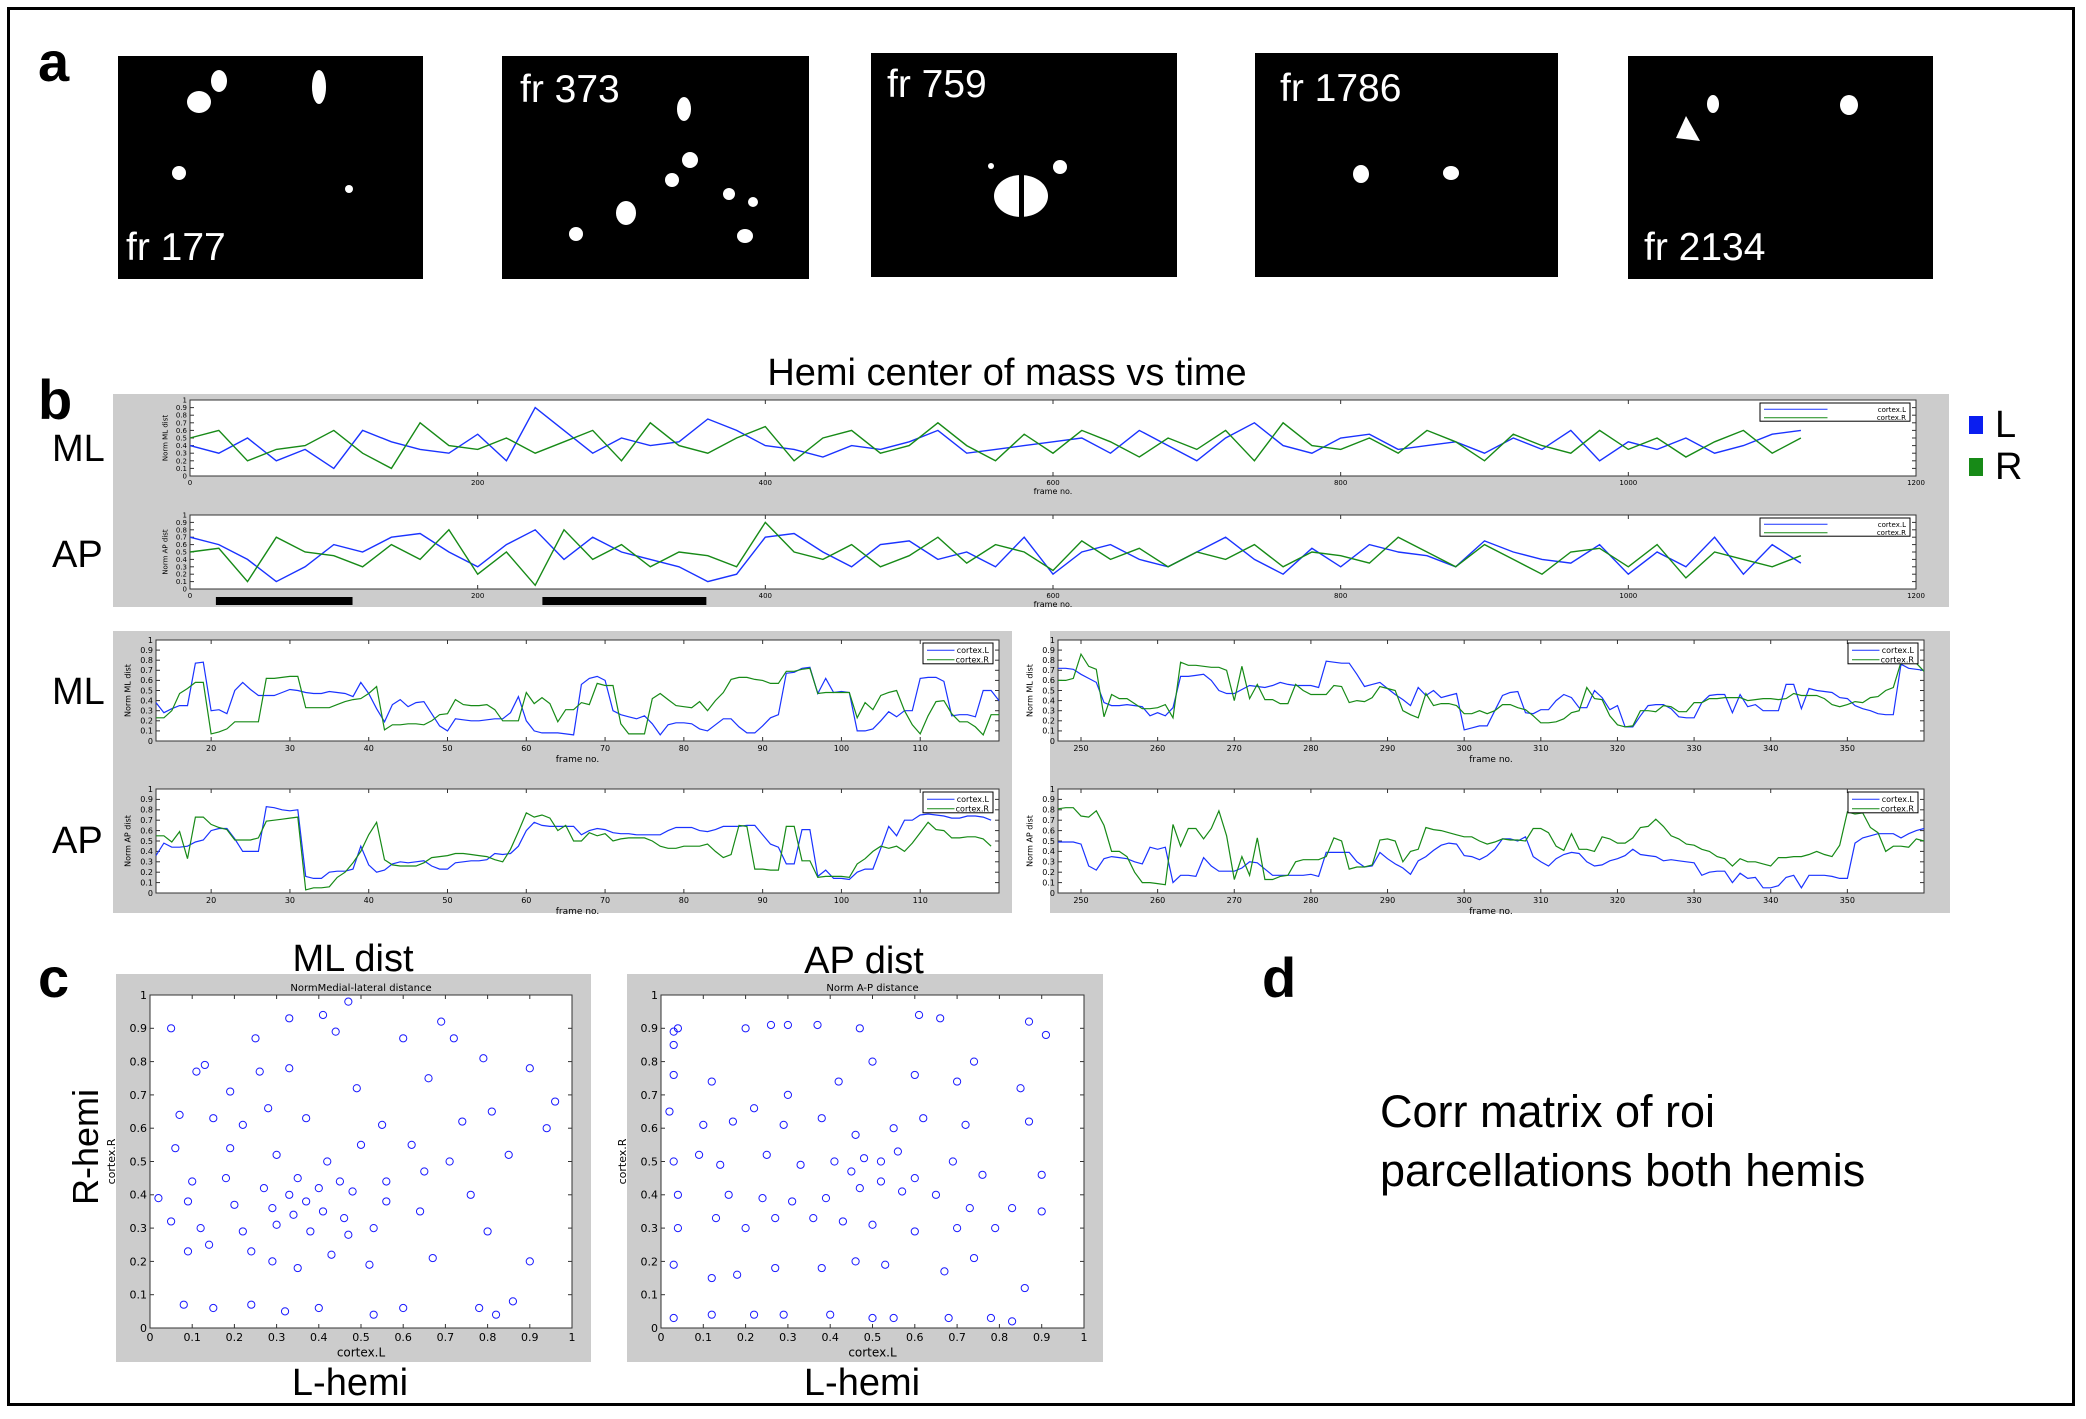 The width and height of the screenshot is (2086, 1419). Describe the element at coordinates (146, 841) in the screenshot. I see `y-tick-label: 0.5` at that location.